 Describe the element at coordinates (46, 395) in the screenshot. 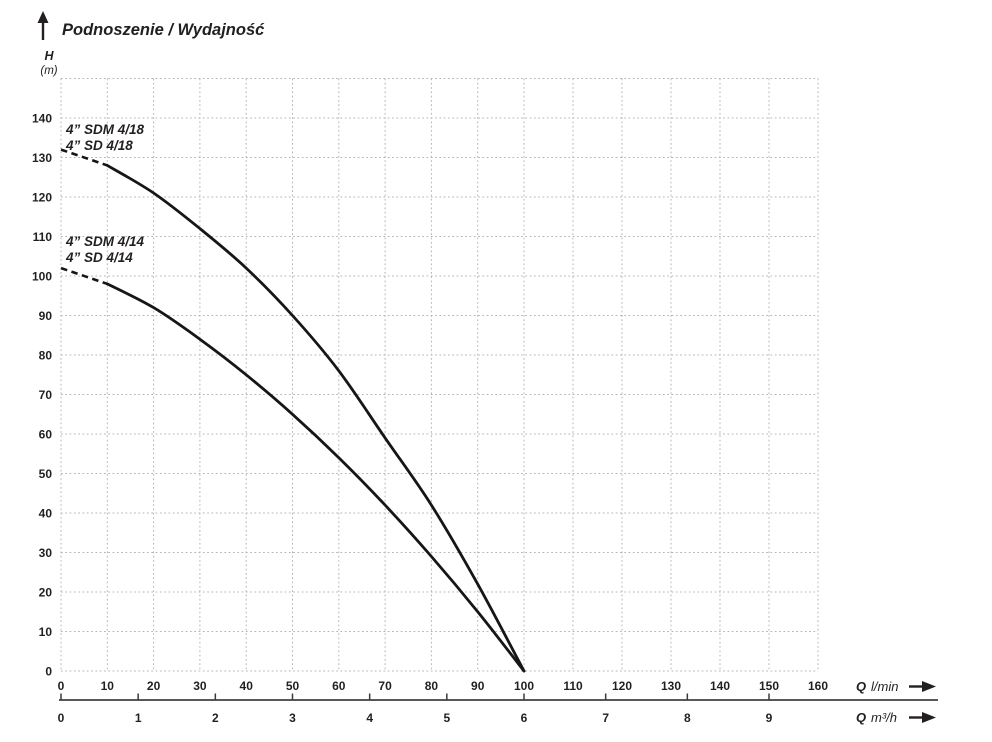

I see `y-tick-label: 70` at that location.